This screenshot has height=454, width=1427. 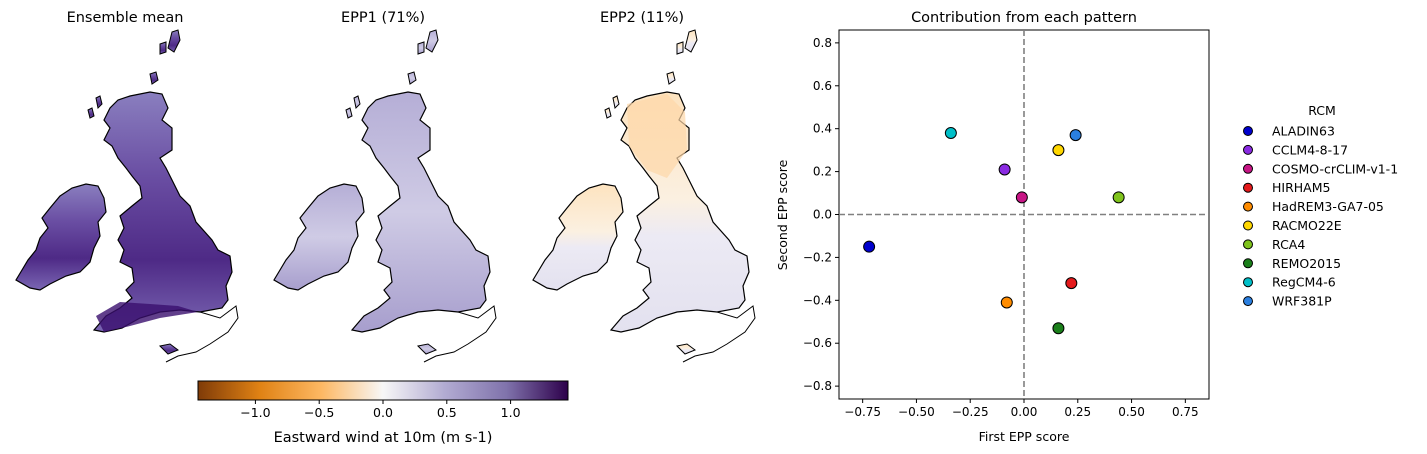 I want to click on y-tick-label: −0.4, so click(x=817, y=300).